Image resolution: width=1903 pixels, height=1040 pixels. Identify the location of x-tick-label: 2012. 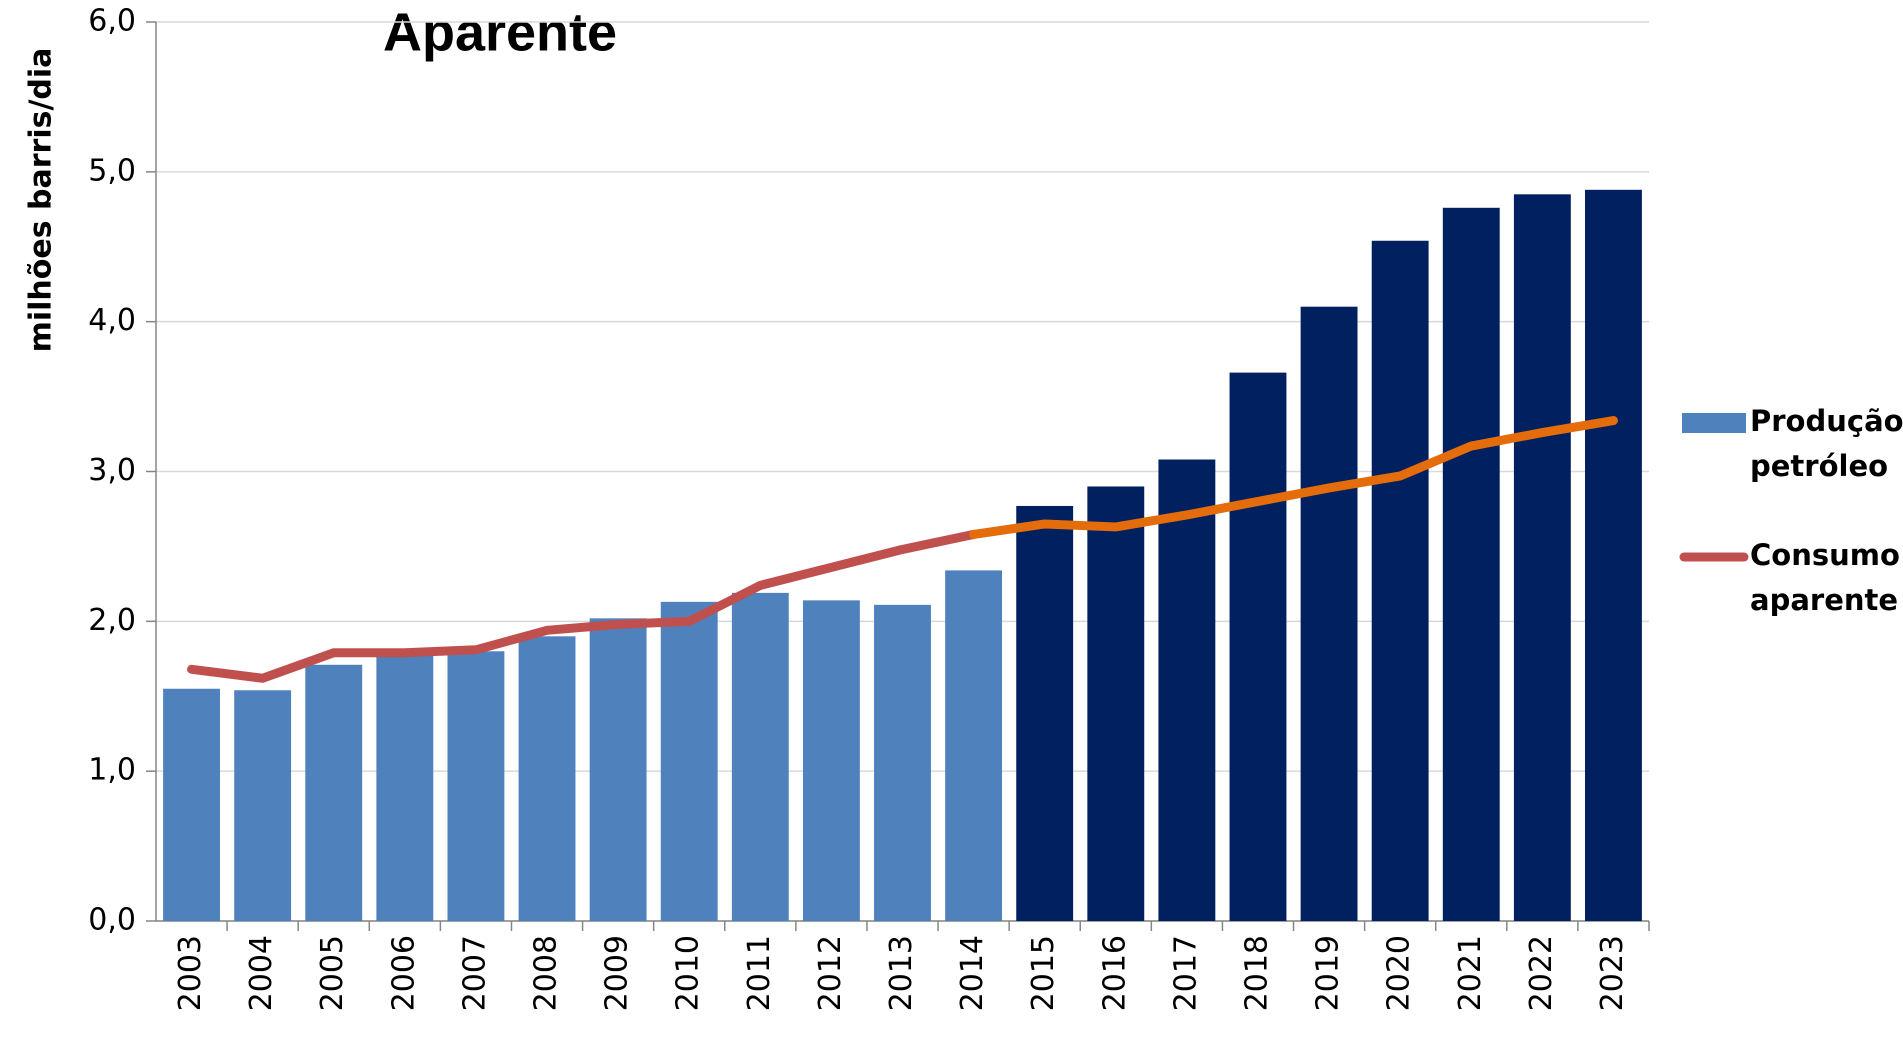
(830, 973).